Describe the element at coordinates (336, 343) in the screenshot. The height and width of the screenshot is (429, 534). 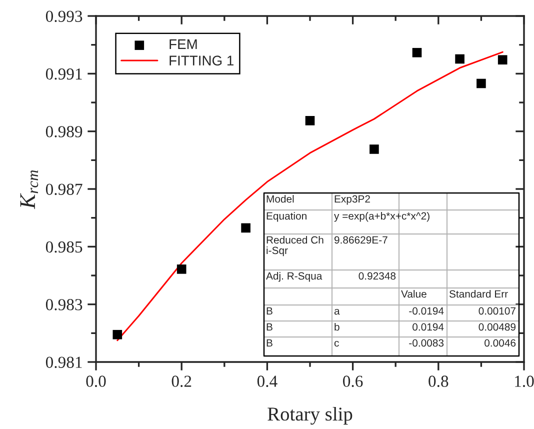
I see `annotation: c` at that location.